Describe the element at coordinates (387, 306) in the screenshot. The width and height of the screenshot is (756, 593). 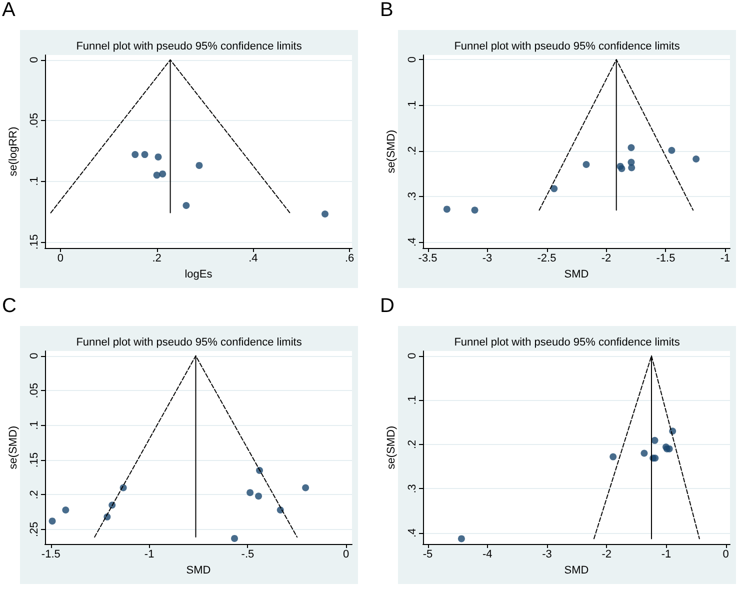
I see `text: D` at that location.